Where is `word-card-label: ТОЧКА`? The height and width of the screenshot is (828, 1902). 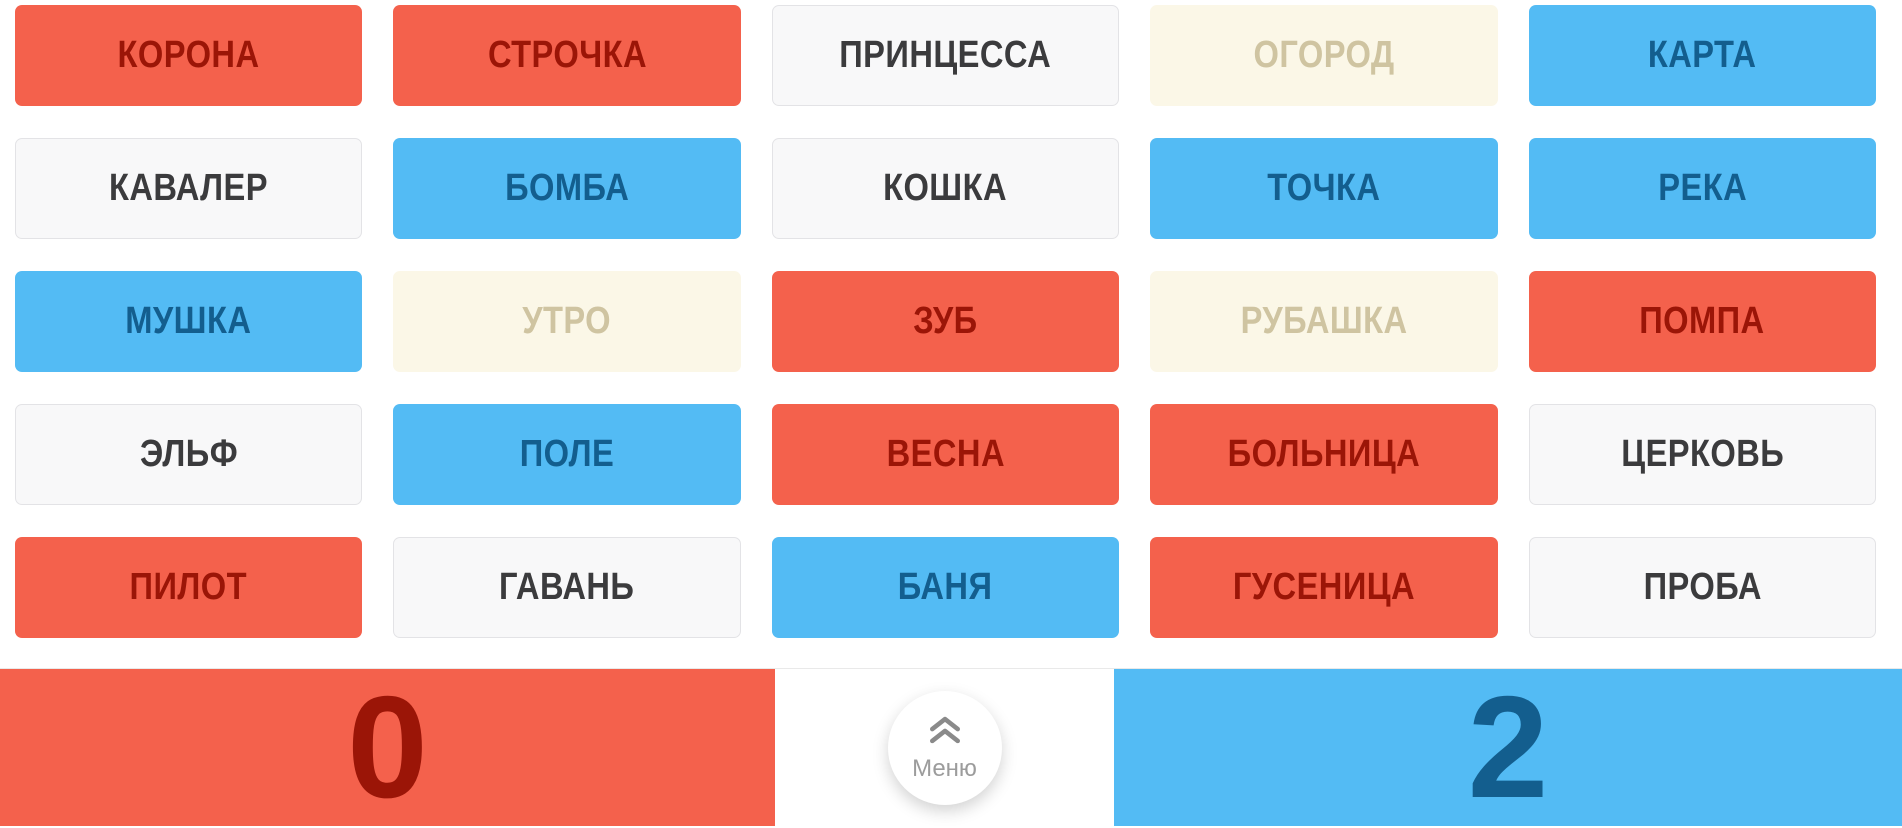 word-card-label: ТОЧКА is located at coordinates (1323, 188).